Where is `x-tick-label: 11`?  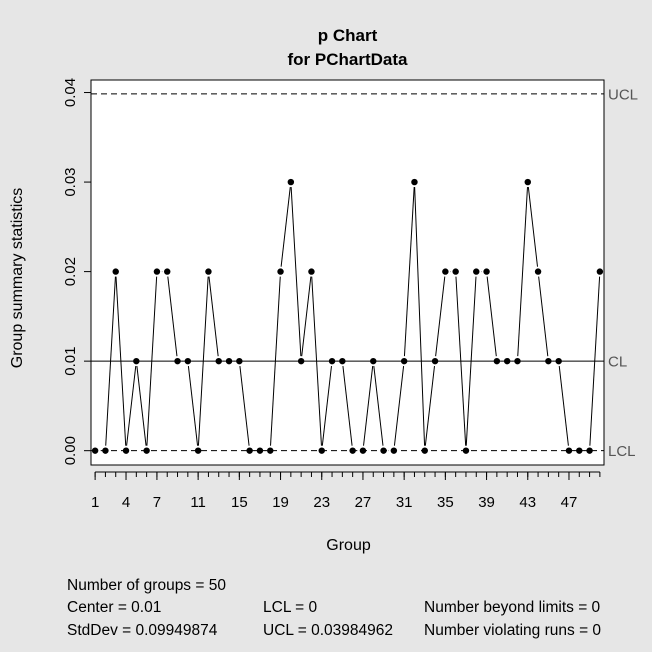
x-tick-label: 11 is located at coordinates (198, 502).